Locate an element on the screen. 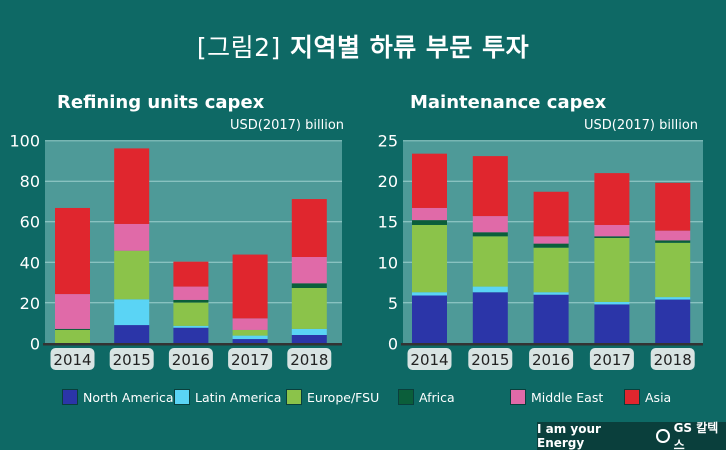  gs-logo-icon is located at coordinates (663, 436).